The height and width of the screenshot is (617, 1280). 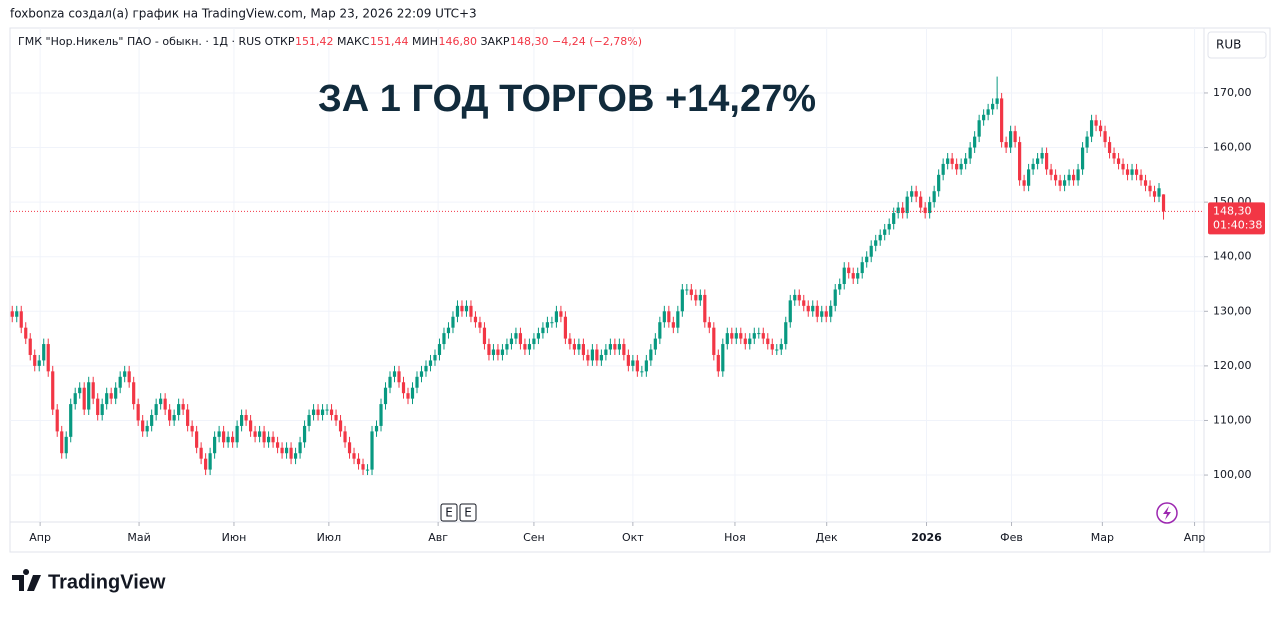 I want to click on y-tick-label: 110,00, so click(x=1232, y=419).